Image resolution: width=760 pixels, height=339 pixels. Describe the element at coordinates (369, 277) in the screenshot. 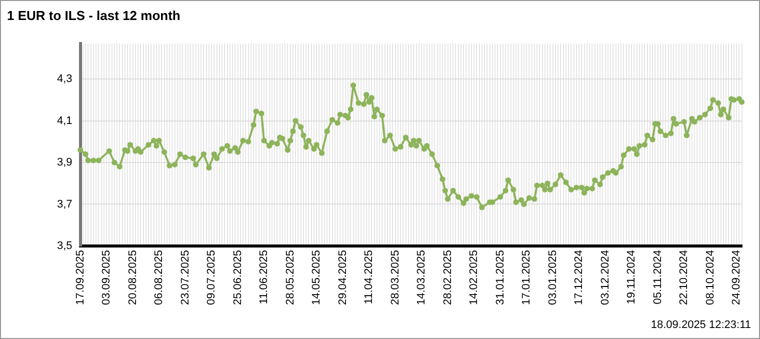

I see `x-tick-label: 11.04.2025` at that location.